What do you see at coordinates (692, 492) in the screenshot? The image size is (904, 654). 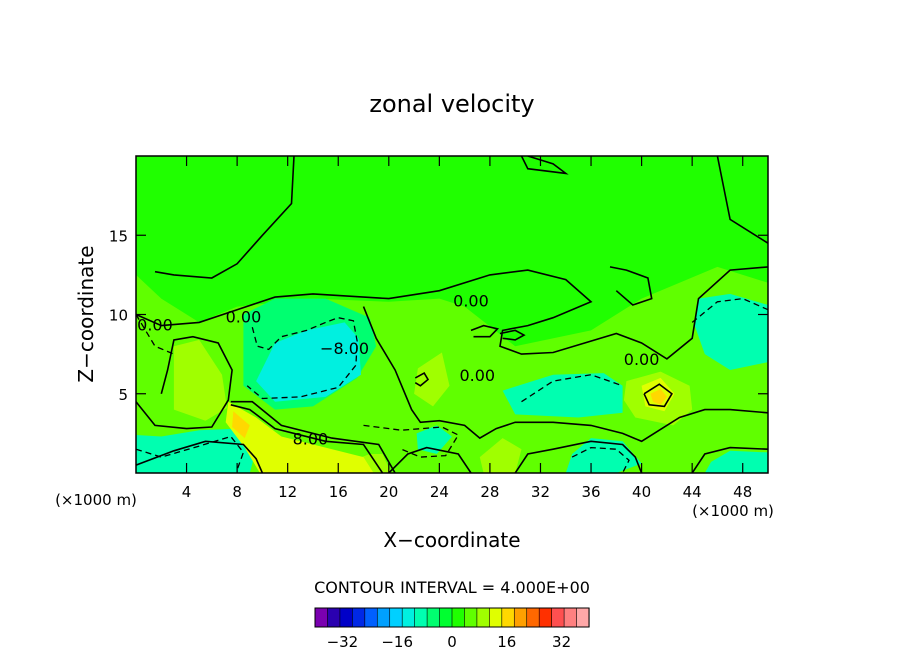 I see `x-tick-label-44: 44` at bounding box center [692, 492].